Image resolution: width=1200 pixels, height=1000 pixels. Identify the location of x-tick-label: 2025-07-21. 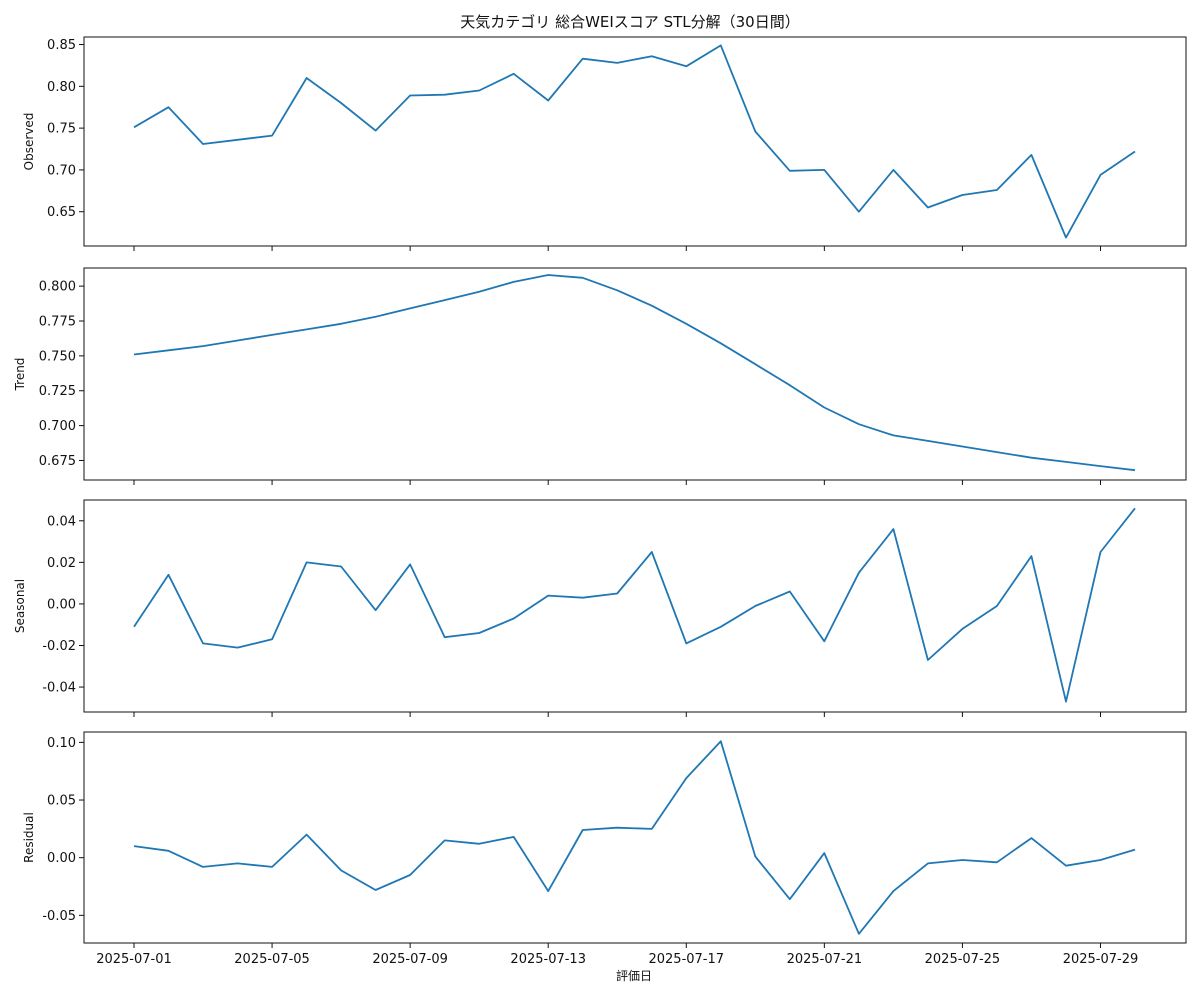
(825, 959).